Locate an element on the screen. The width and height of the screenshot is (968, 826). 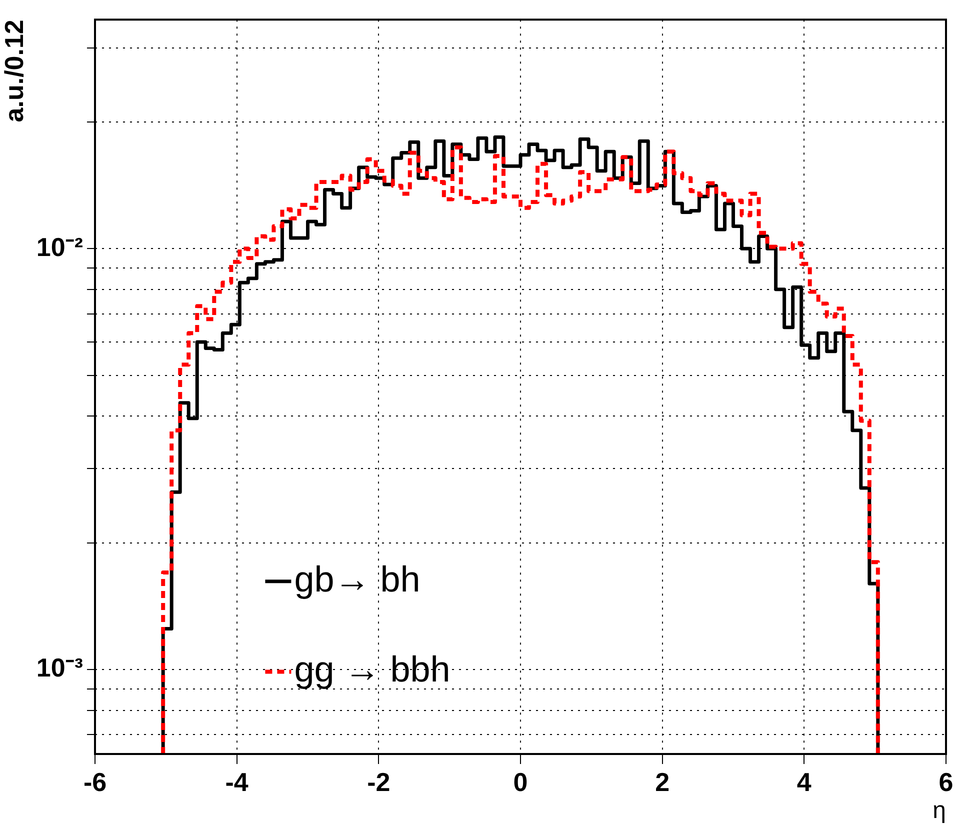
y-axis-title: a.u./0.12 is located at coordinates (14, 71).